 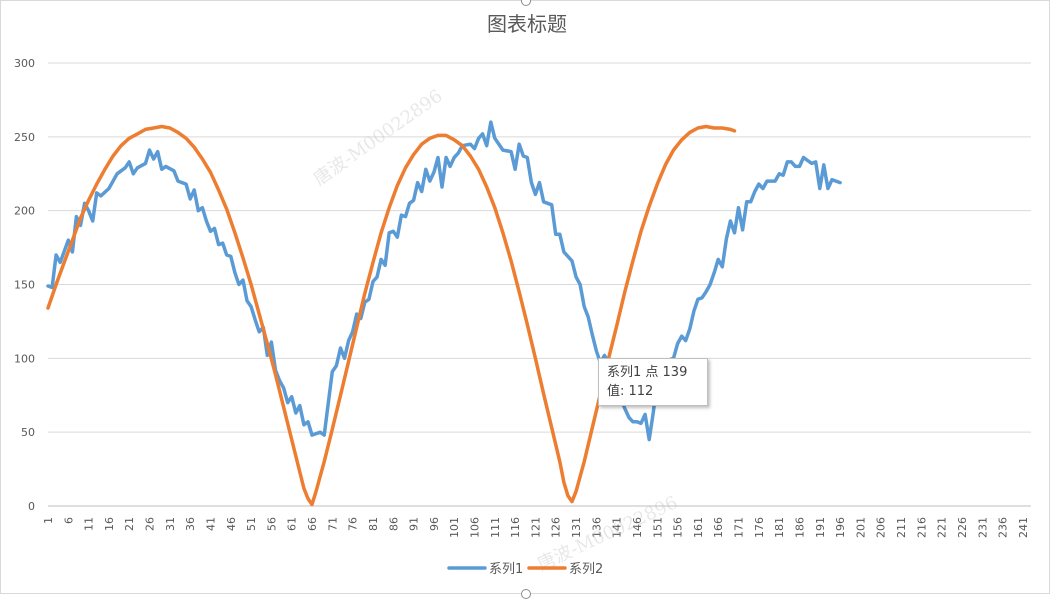 What do you see at coordinates (1003, 527) in the screenshot?
I see `x-tick-label: 236` at bounding box center [1003, 527].